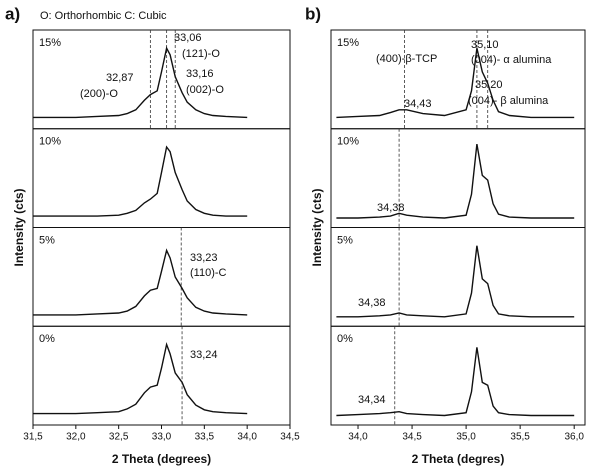 This screenshot has height=476, width=597. What do you see at coordinates (372, 400) in the screenshot?
I see `peak-label: 34,34` at bounding box center [372, 400].